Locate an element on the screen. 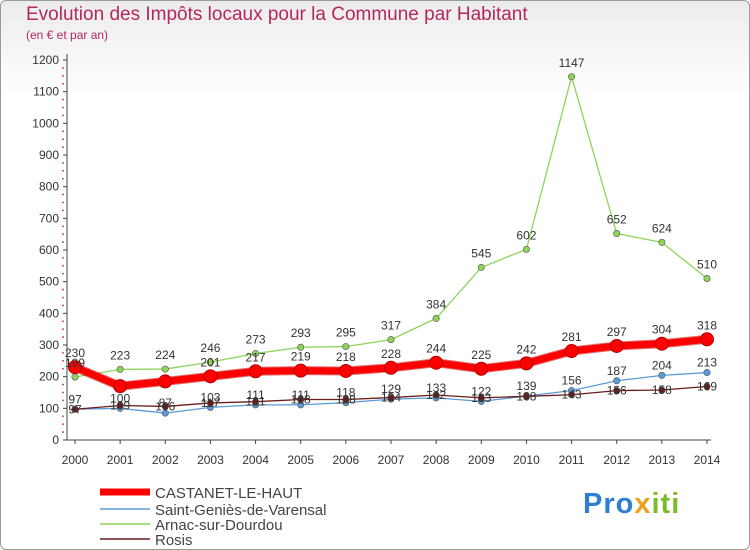 The image size is (750, 550). data-label: 87 is located at coordinates (166, 403).